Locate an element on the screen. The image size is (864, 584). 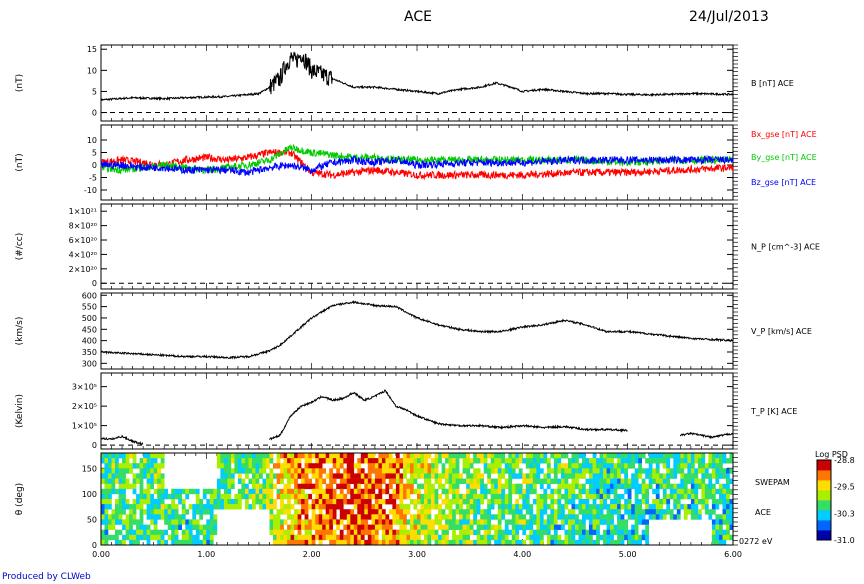
y-tick-label: -10 is located at coordinates (90, 190).